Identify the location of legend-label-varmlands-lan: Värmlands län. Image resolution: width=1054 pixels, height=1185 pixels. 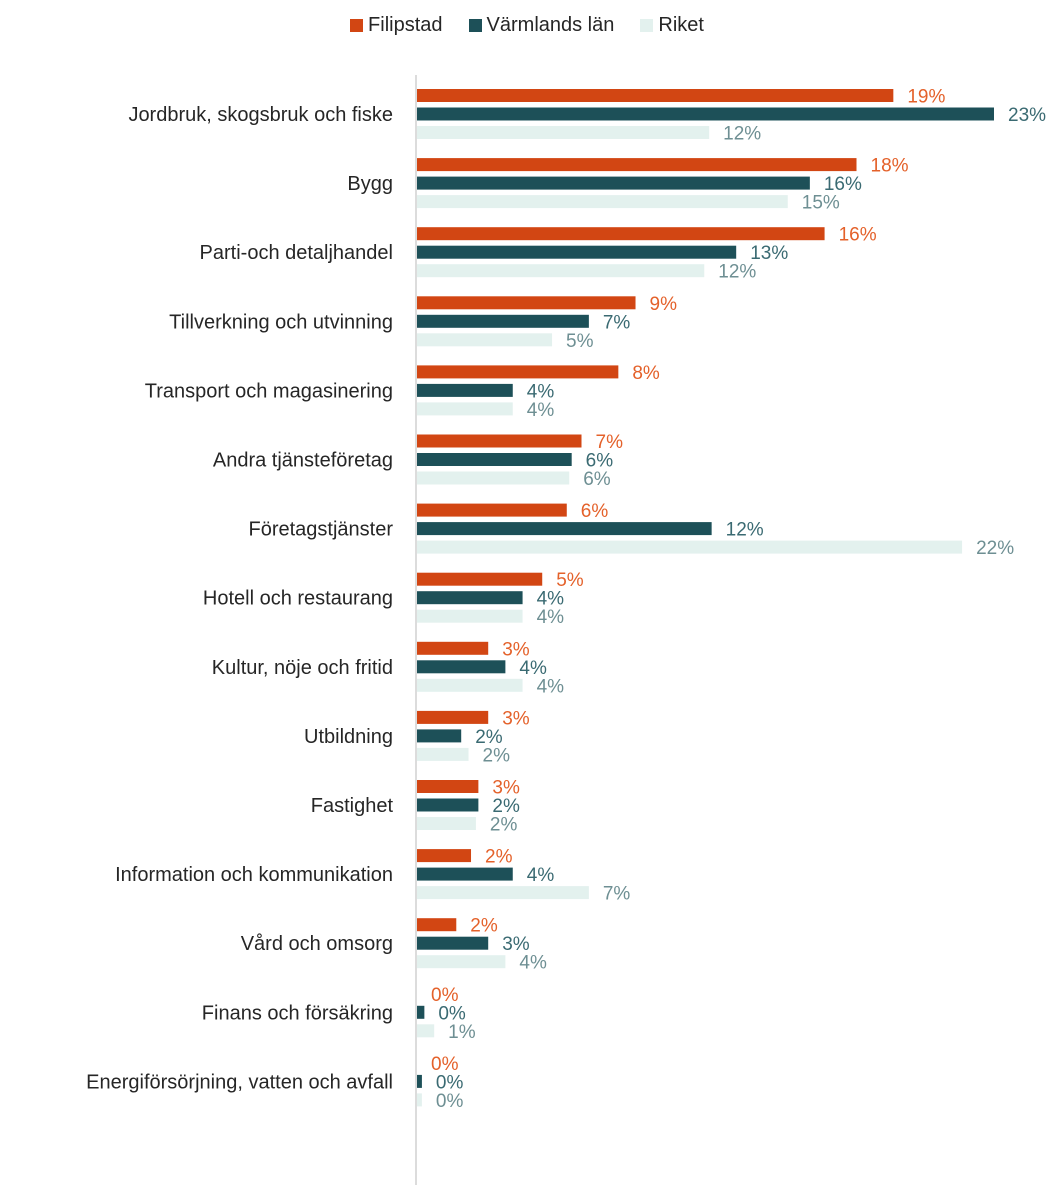
(550, 25).